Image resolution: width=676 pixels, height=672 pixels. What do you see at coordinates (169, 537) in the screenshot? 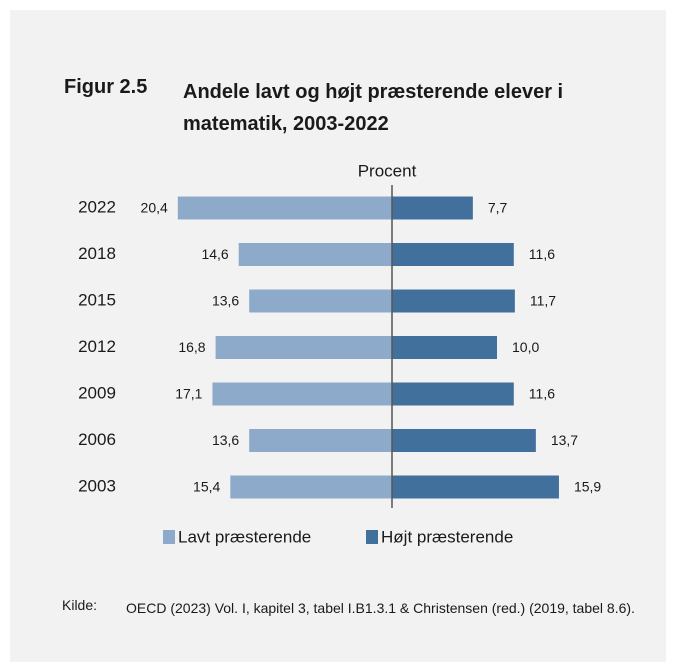
I see `legend-swatch-low` at bounding box center [169, 537].